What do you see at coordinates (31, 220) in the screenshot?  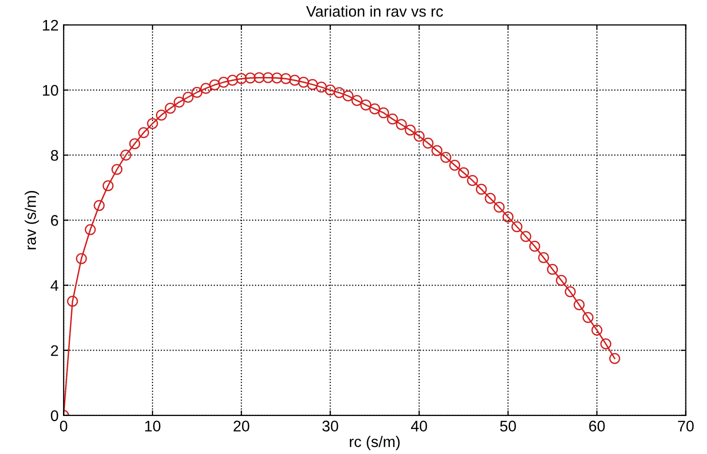 I see `y-axis-title: rav (s/m)` at bounding box center [31, 220].